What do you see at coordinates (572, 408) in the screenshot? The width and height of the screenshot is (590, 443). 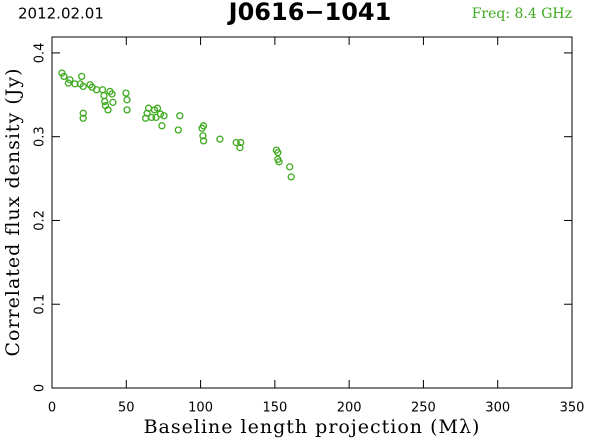 I see `x-tick-label: 350` at bounding box center [572, 408].